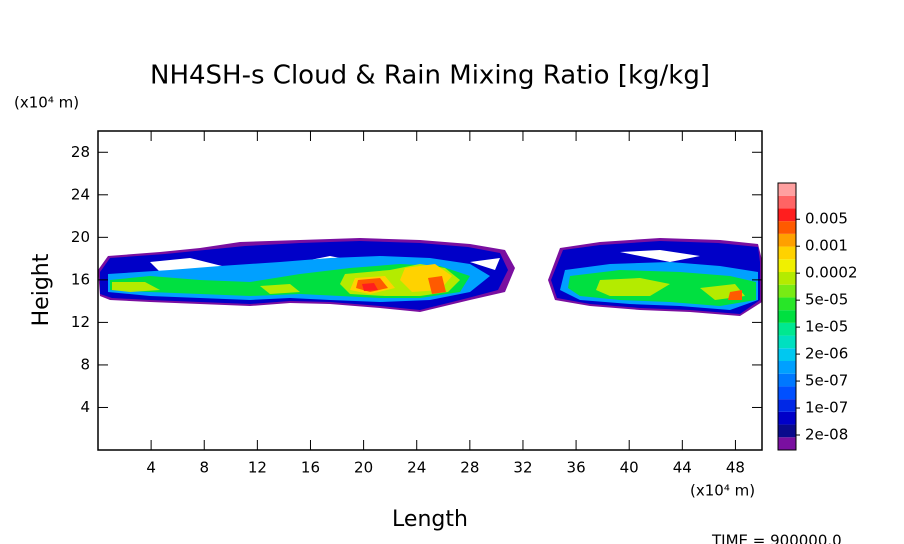 This screenshot has height=544, width=904. What do you see at coordinates (80, 237) in the screenshot?
I see `y-tick-label: 20` at bounding box center [80, 237].